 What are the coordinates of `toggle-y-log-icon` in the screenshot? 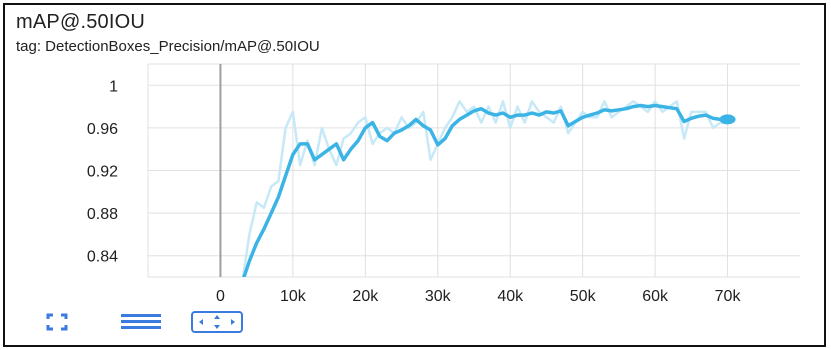 It's located at (141, 321).